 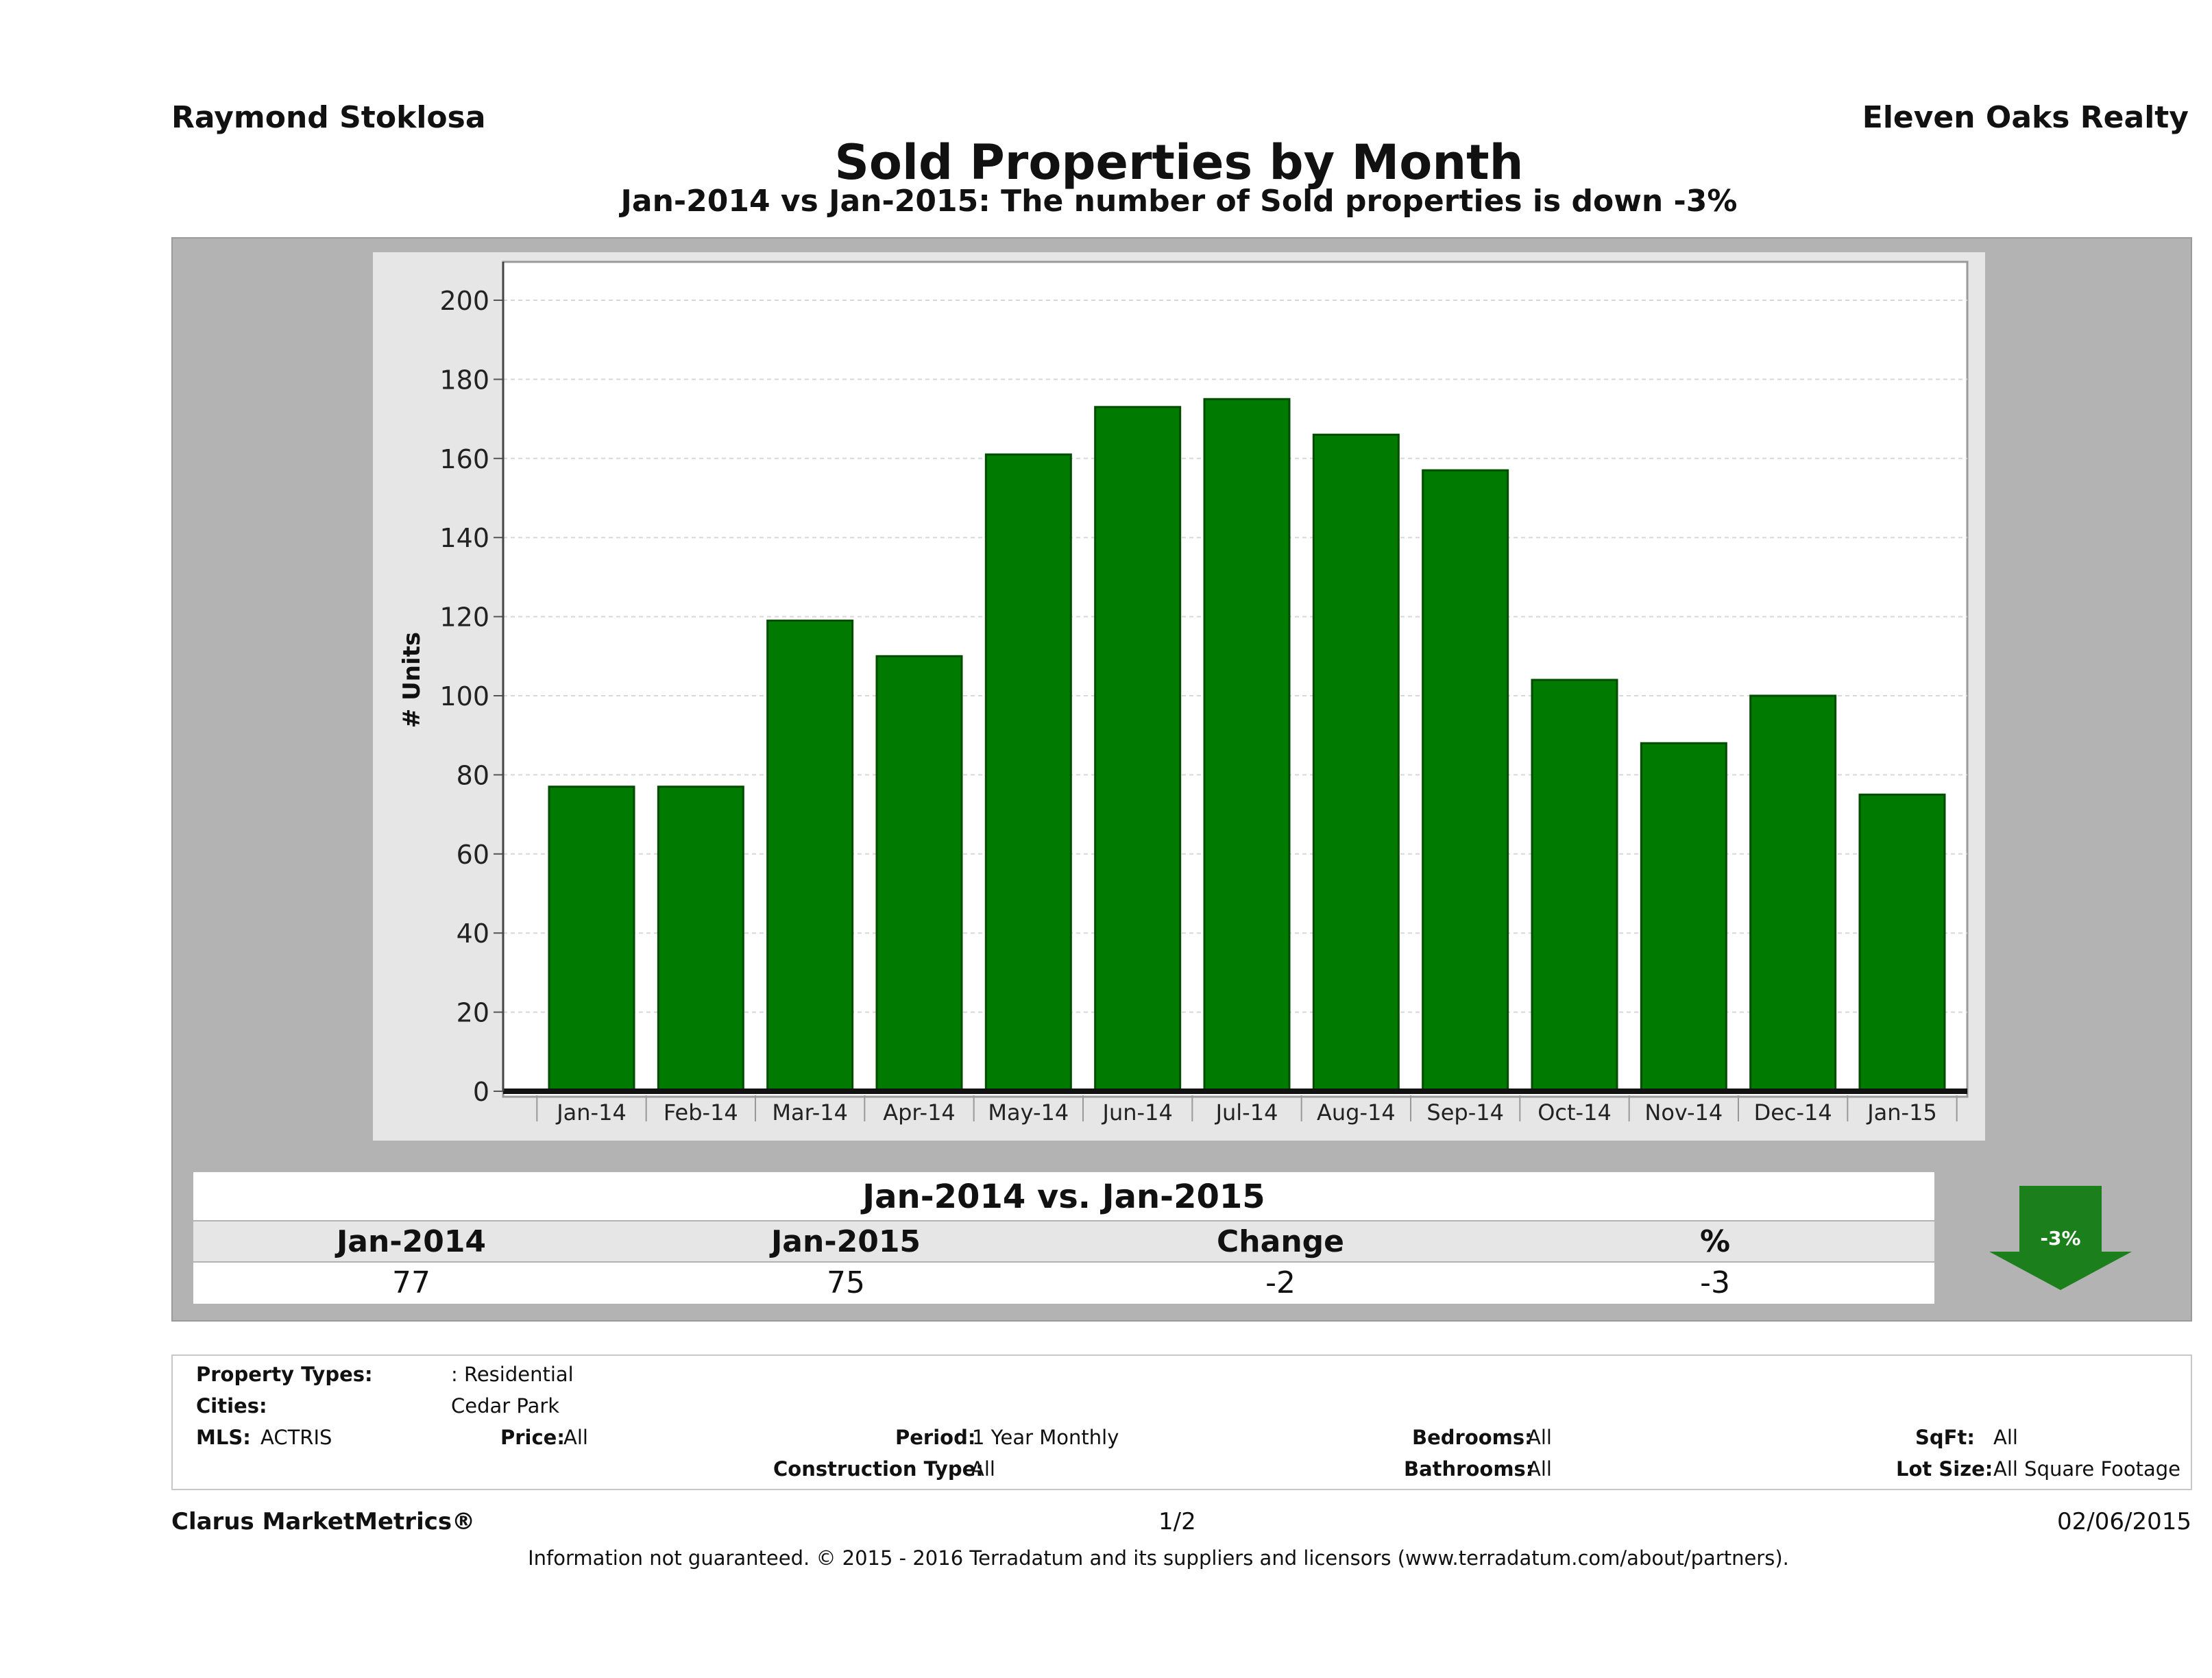 I want to click on sqft-label: SqFt:, so click(x=1945, y=1437).